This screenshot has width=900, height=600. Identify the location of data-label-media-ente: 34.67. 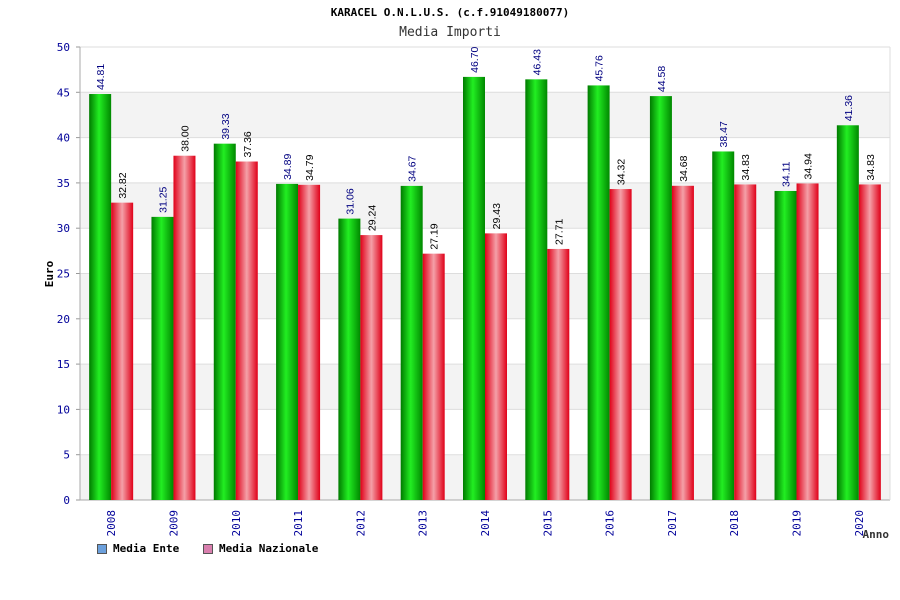
(413, 168).